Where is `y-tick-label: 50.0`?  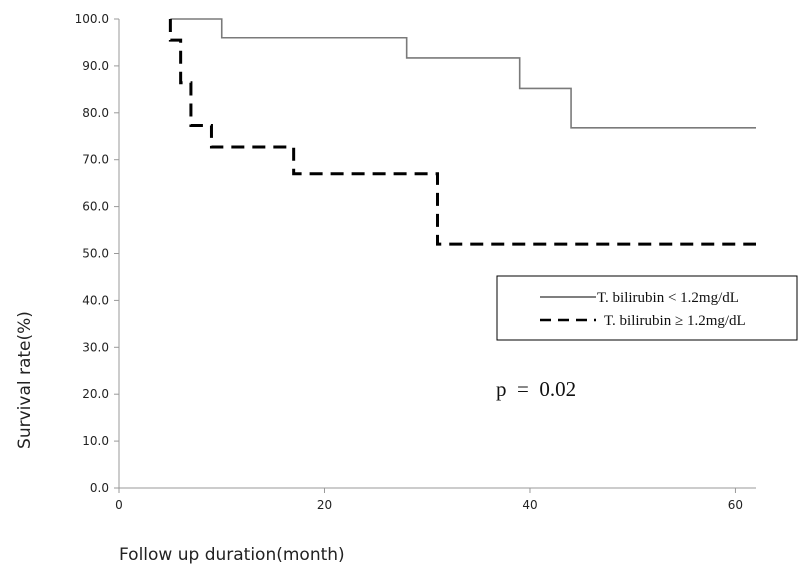
y-tick-label: 50.0 is located at coordinates (95, 254).